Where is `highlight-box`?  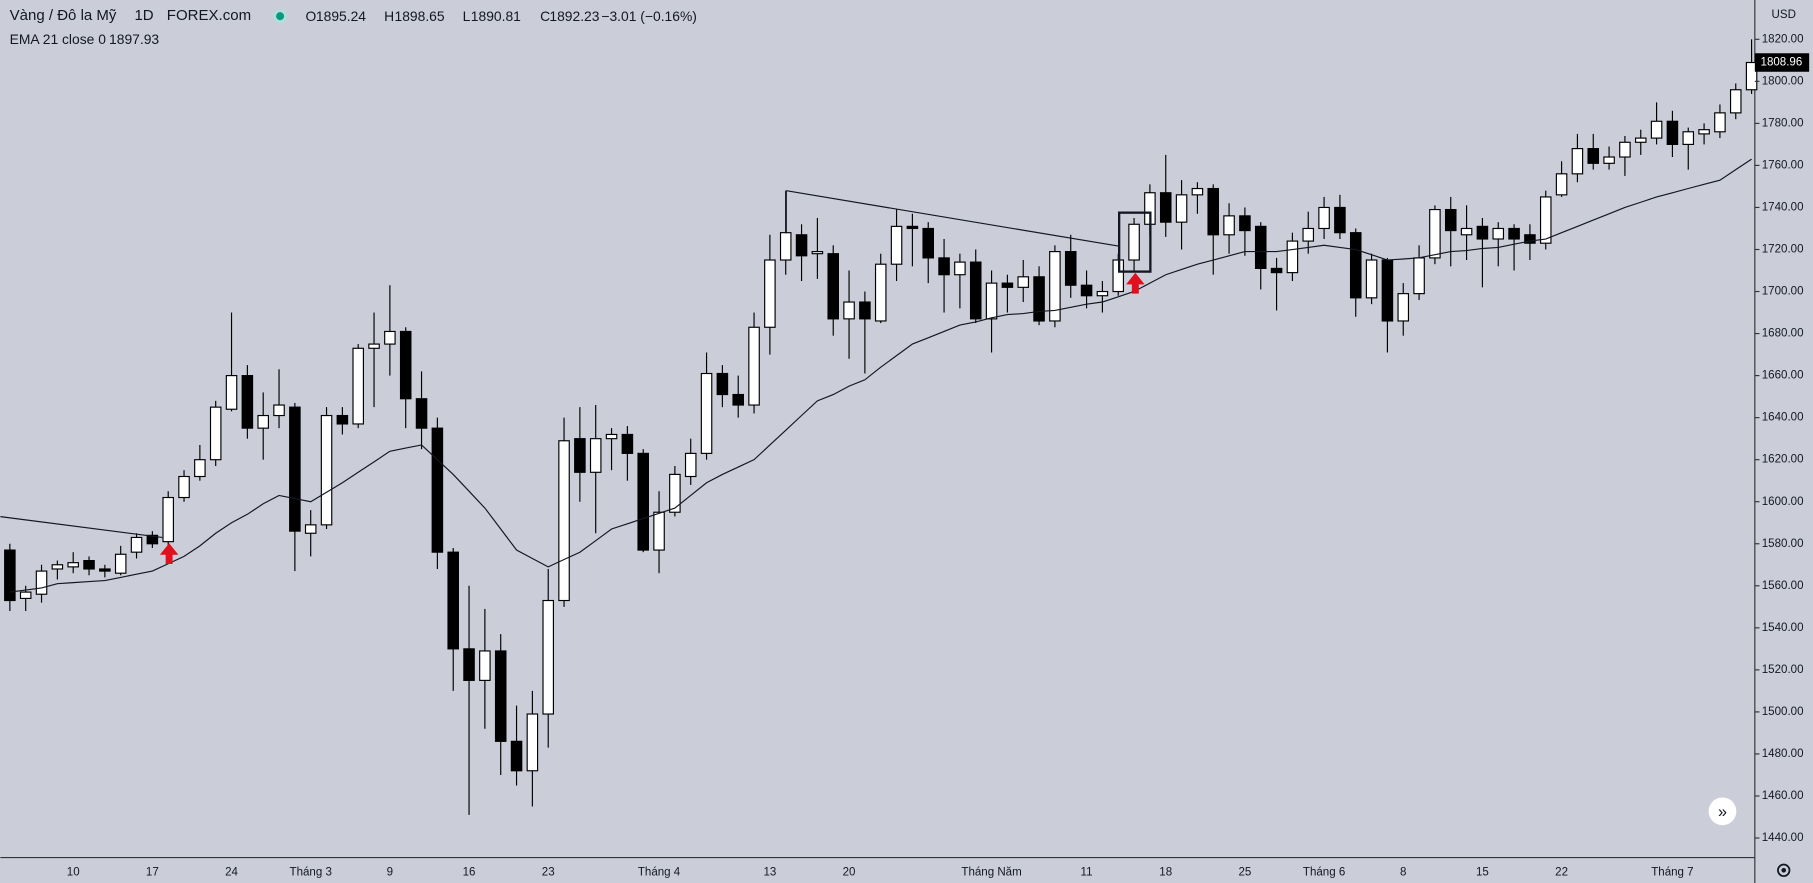 highlight-box is located at coordinates (1135, 242).